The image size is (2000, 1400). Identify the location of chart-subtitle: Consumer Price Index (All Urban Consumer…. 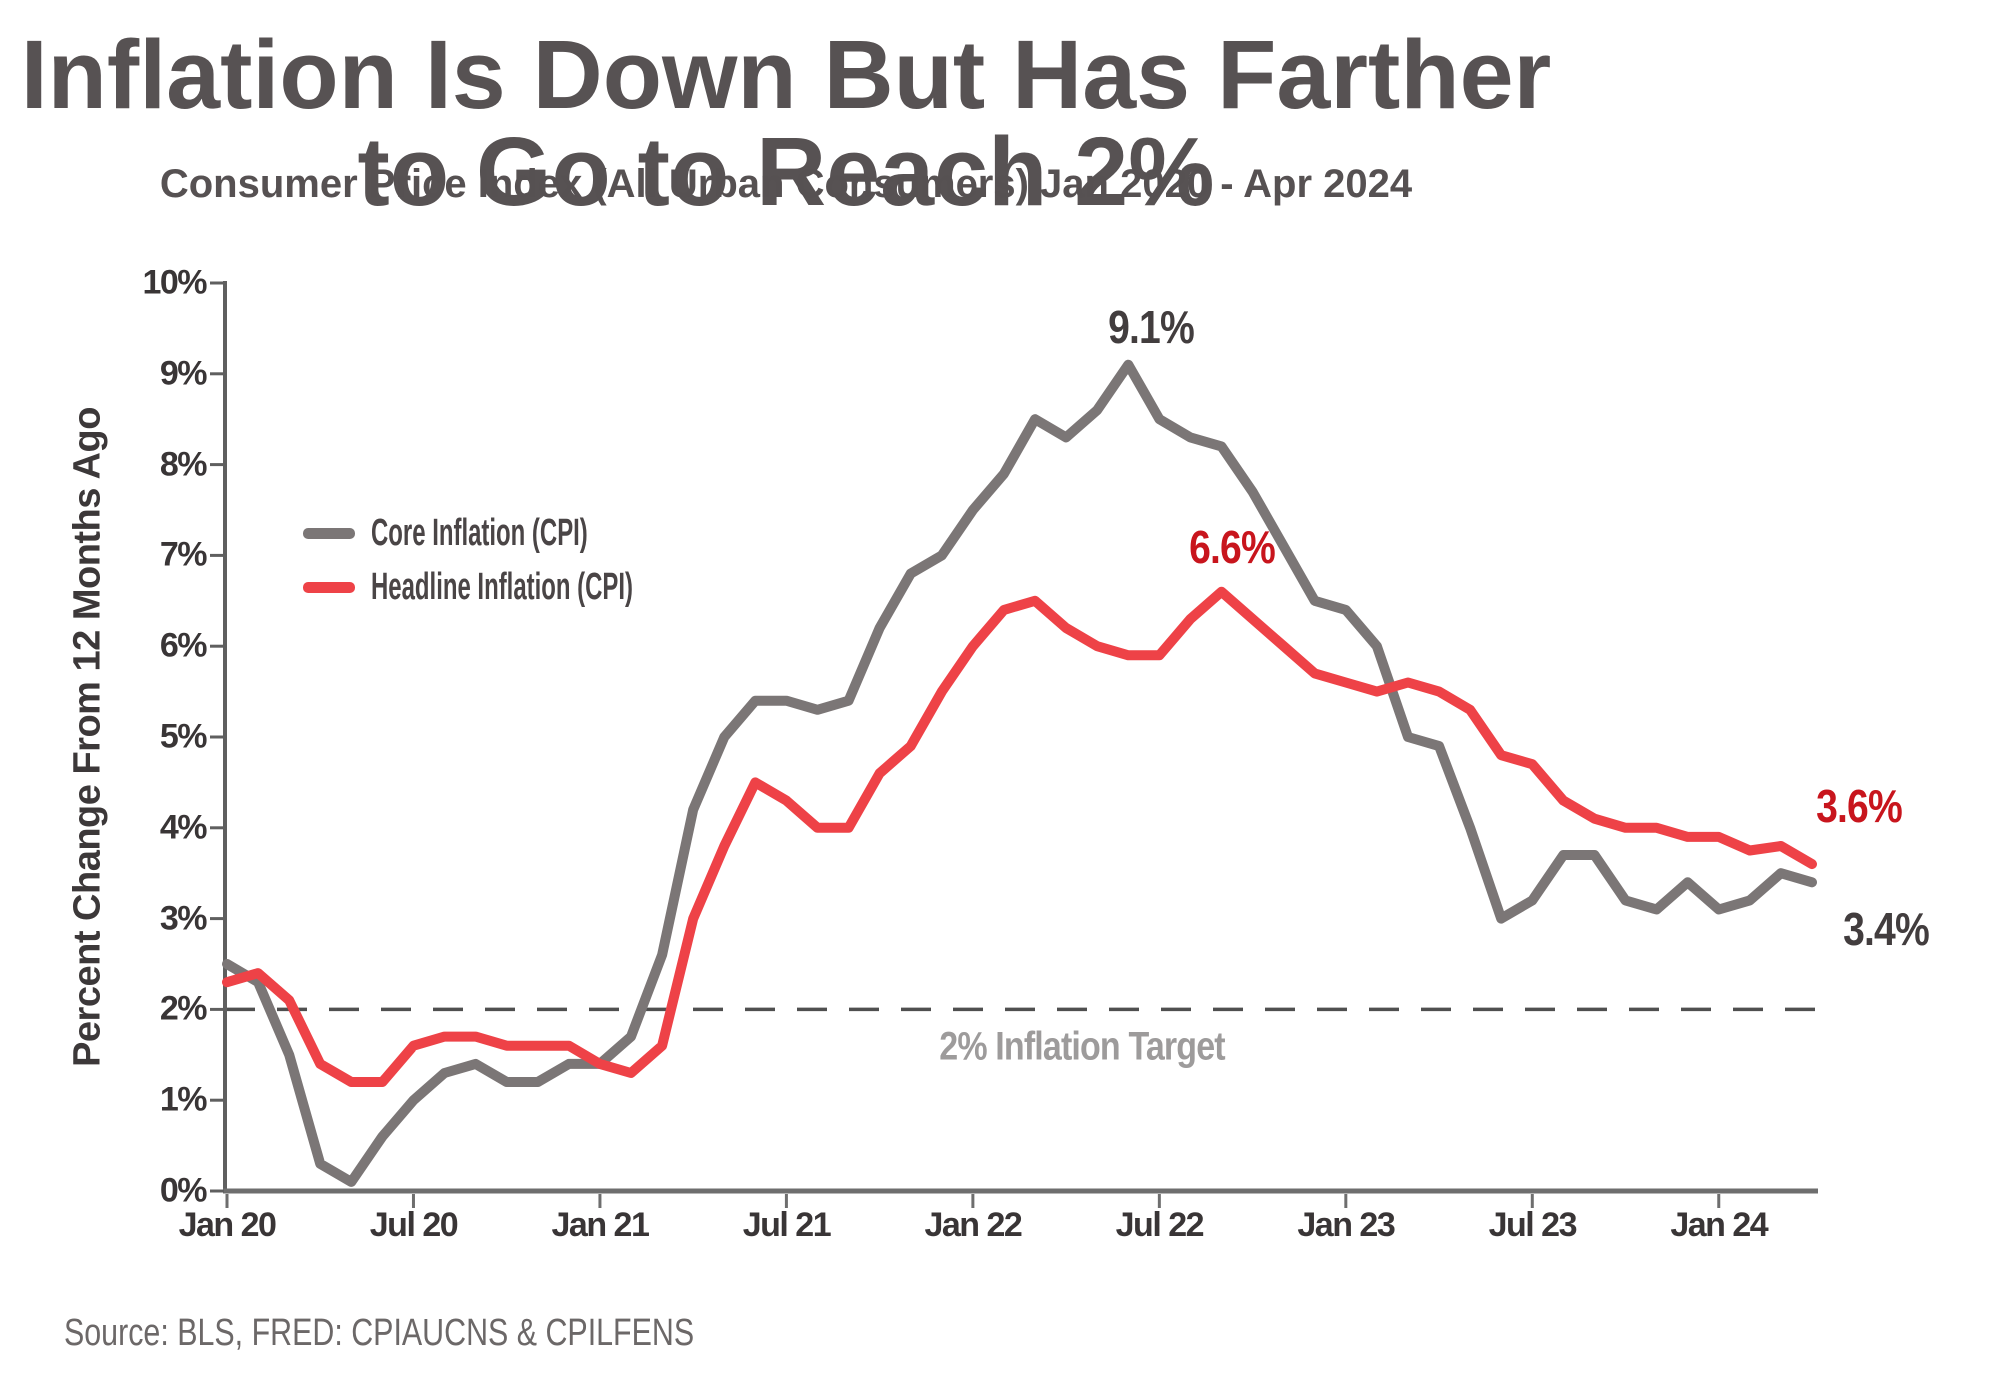
(786, 184).